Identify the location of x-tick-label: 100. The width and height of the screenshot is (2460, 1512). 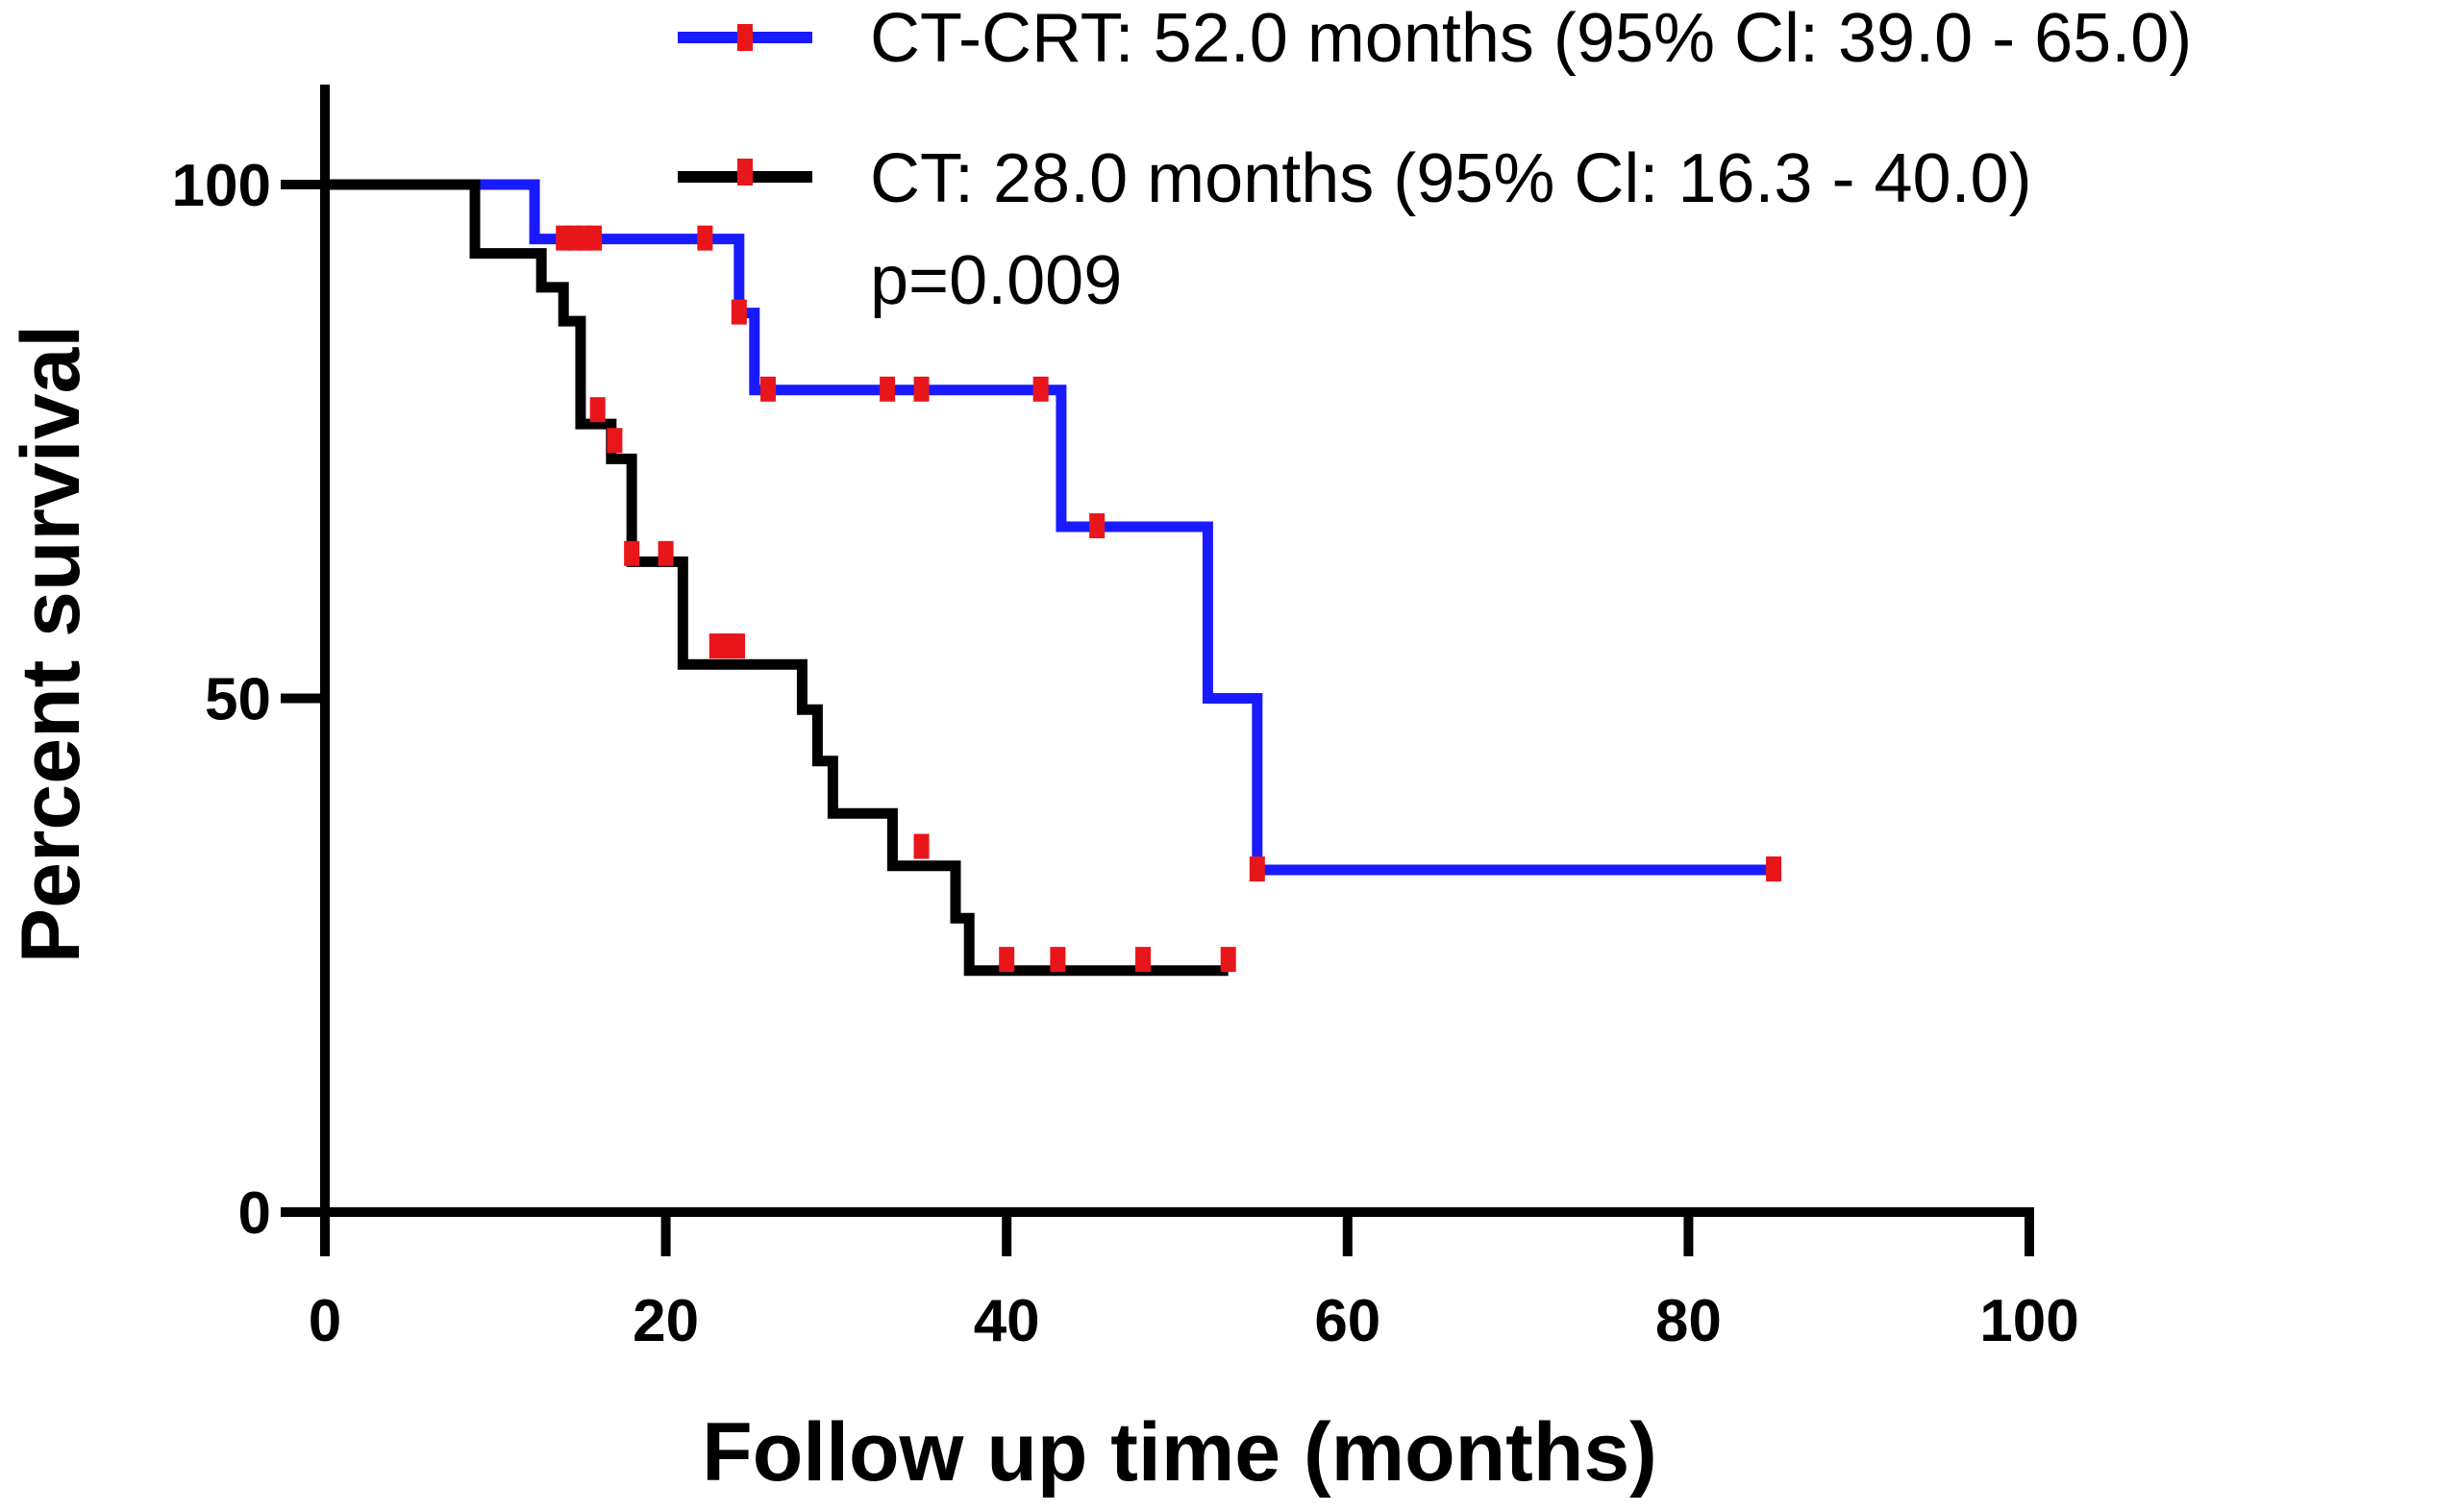
(2028, 1321).